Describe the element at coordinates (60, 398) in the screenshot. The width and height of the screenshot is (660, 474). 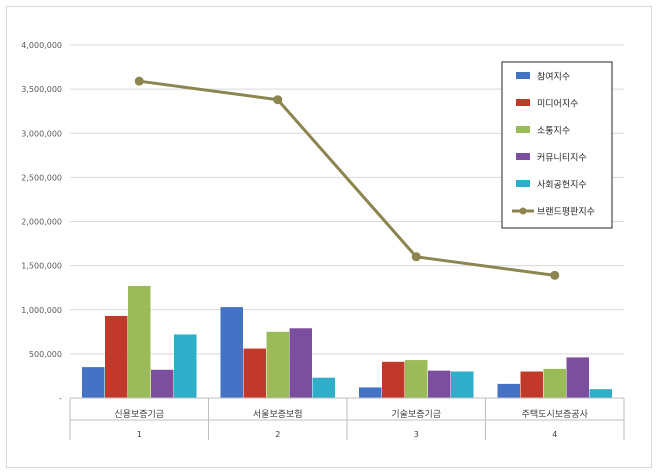
I see `y-tick-label: -` at that location.